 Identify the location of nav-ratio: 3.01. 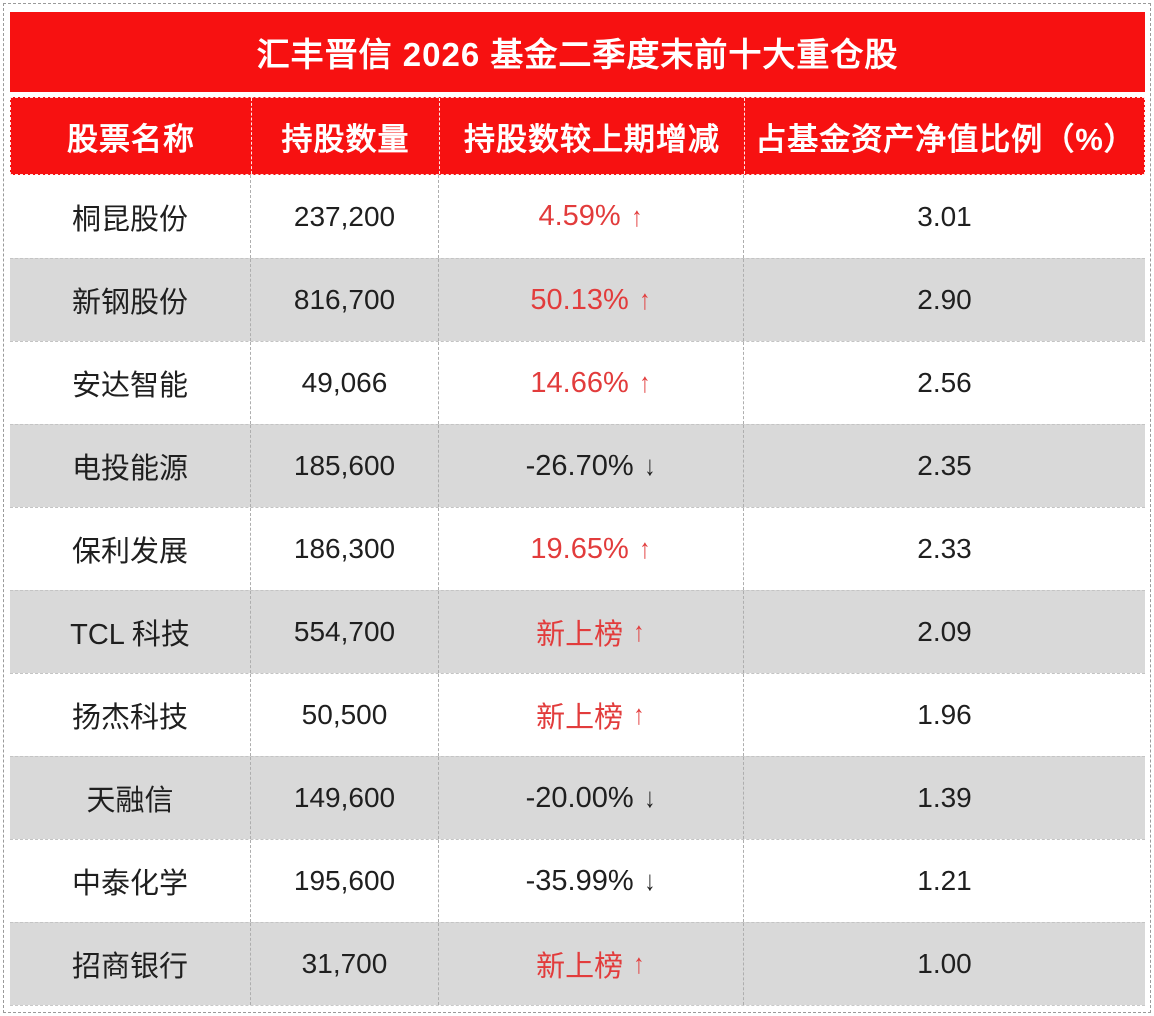
(944, 216).